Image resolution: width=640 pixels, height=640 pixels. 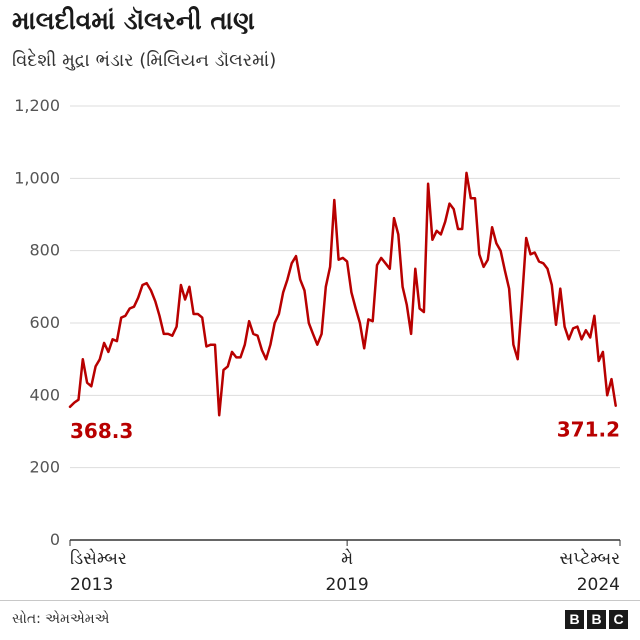 I want to click on data-label: 368.3, so click(x=101, y=431).